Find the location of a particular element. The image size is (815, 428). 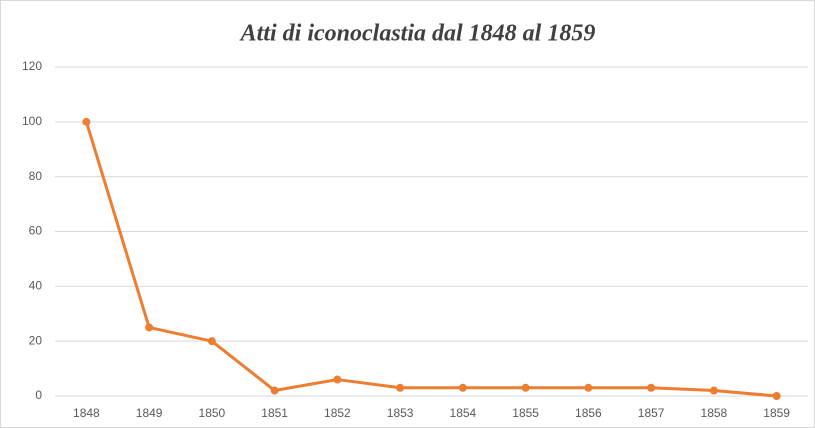

x-tick-label: 1858 is located at coordinates (714, 413).